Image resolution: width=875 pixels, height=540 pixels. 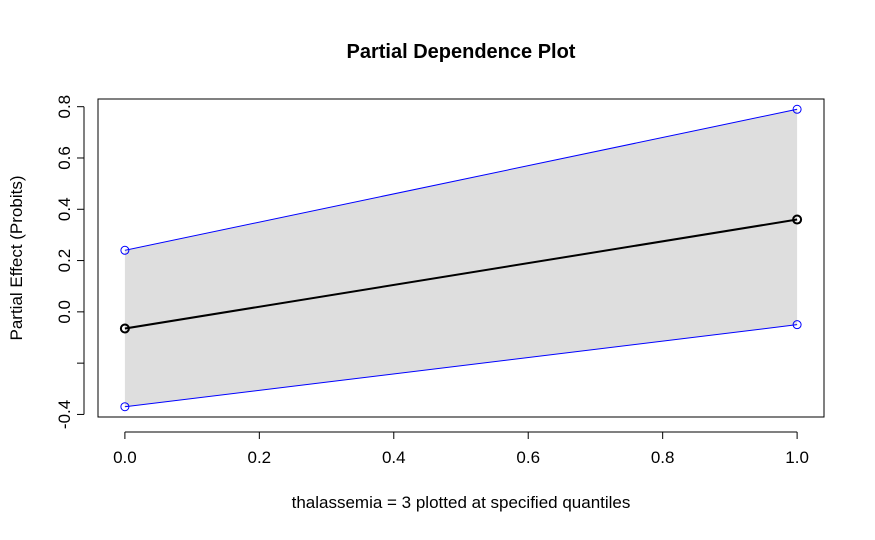 I want to click on y-tick-label: -0.4, so click(x=64, y=414).